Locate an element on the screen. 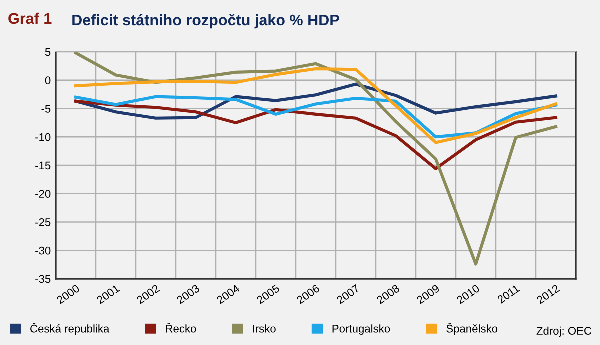 The image size is (600, 345). legend-label: Portugalsko is located at coordinates (361, 329).